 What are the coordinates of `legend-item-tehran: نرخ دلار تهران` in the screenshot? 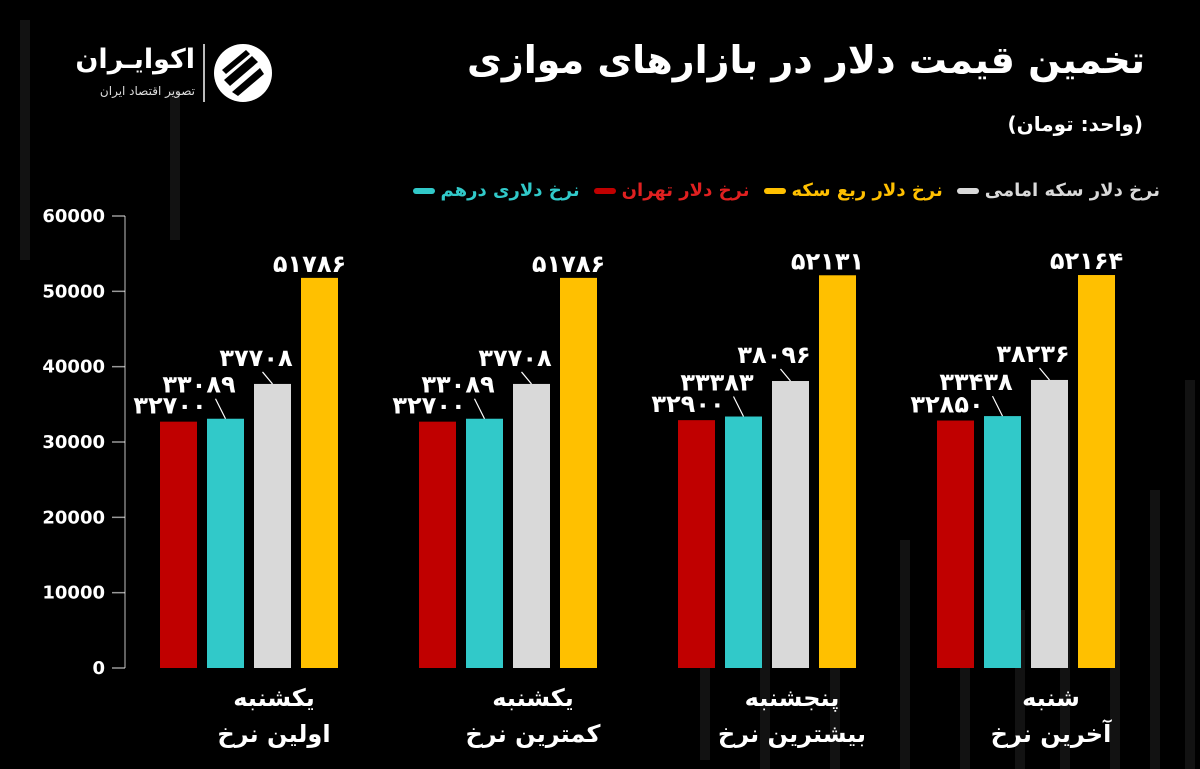 It's located at (671, 190).